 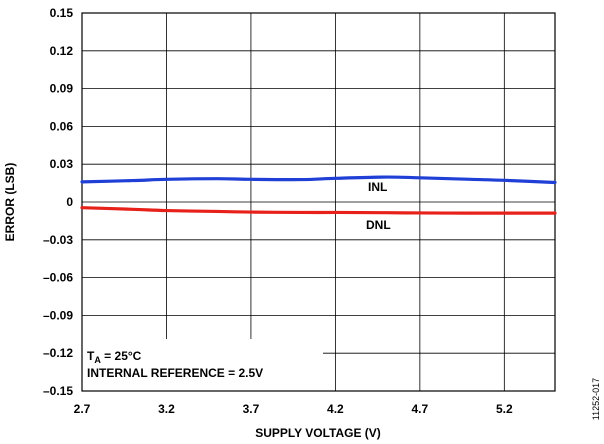 What do you see at coordinates (62, 51) in the screenshot?
I see `y-tick-label: 0.12` at bounding box center [62, 51].